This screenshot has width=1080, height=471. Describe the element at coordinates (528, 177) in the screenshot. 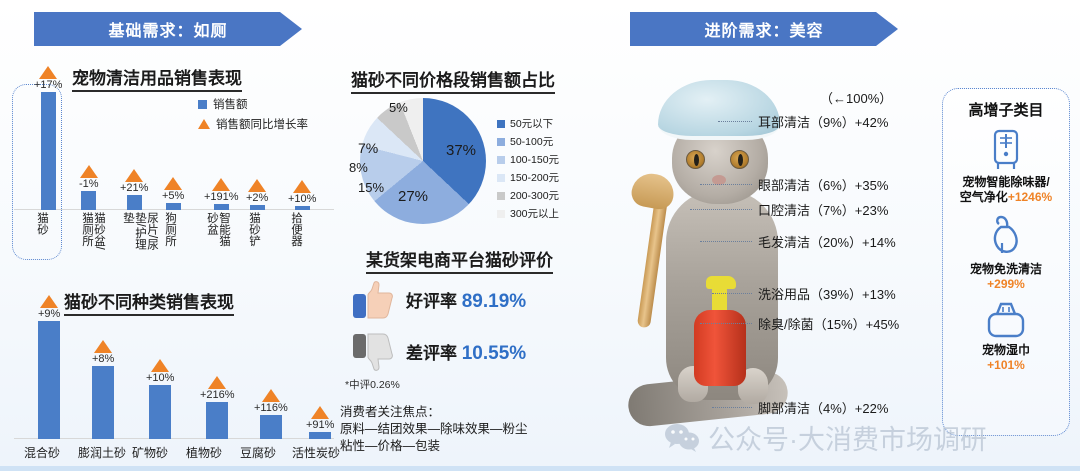

I see `pie-legend-item: 150-200元` at that location.